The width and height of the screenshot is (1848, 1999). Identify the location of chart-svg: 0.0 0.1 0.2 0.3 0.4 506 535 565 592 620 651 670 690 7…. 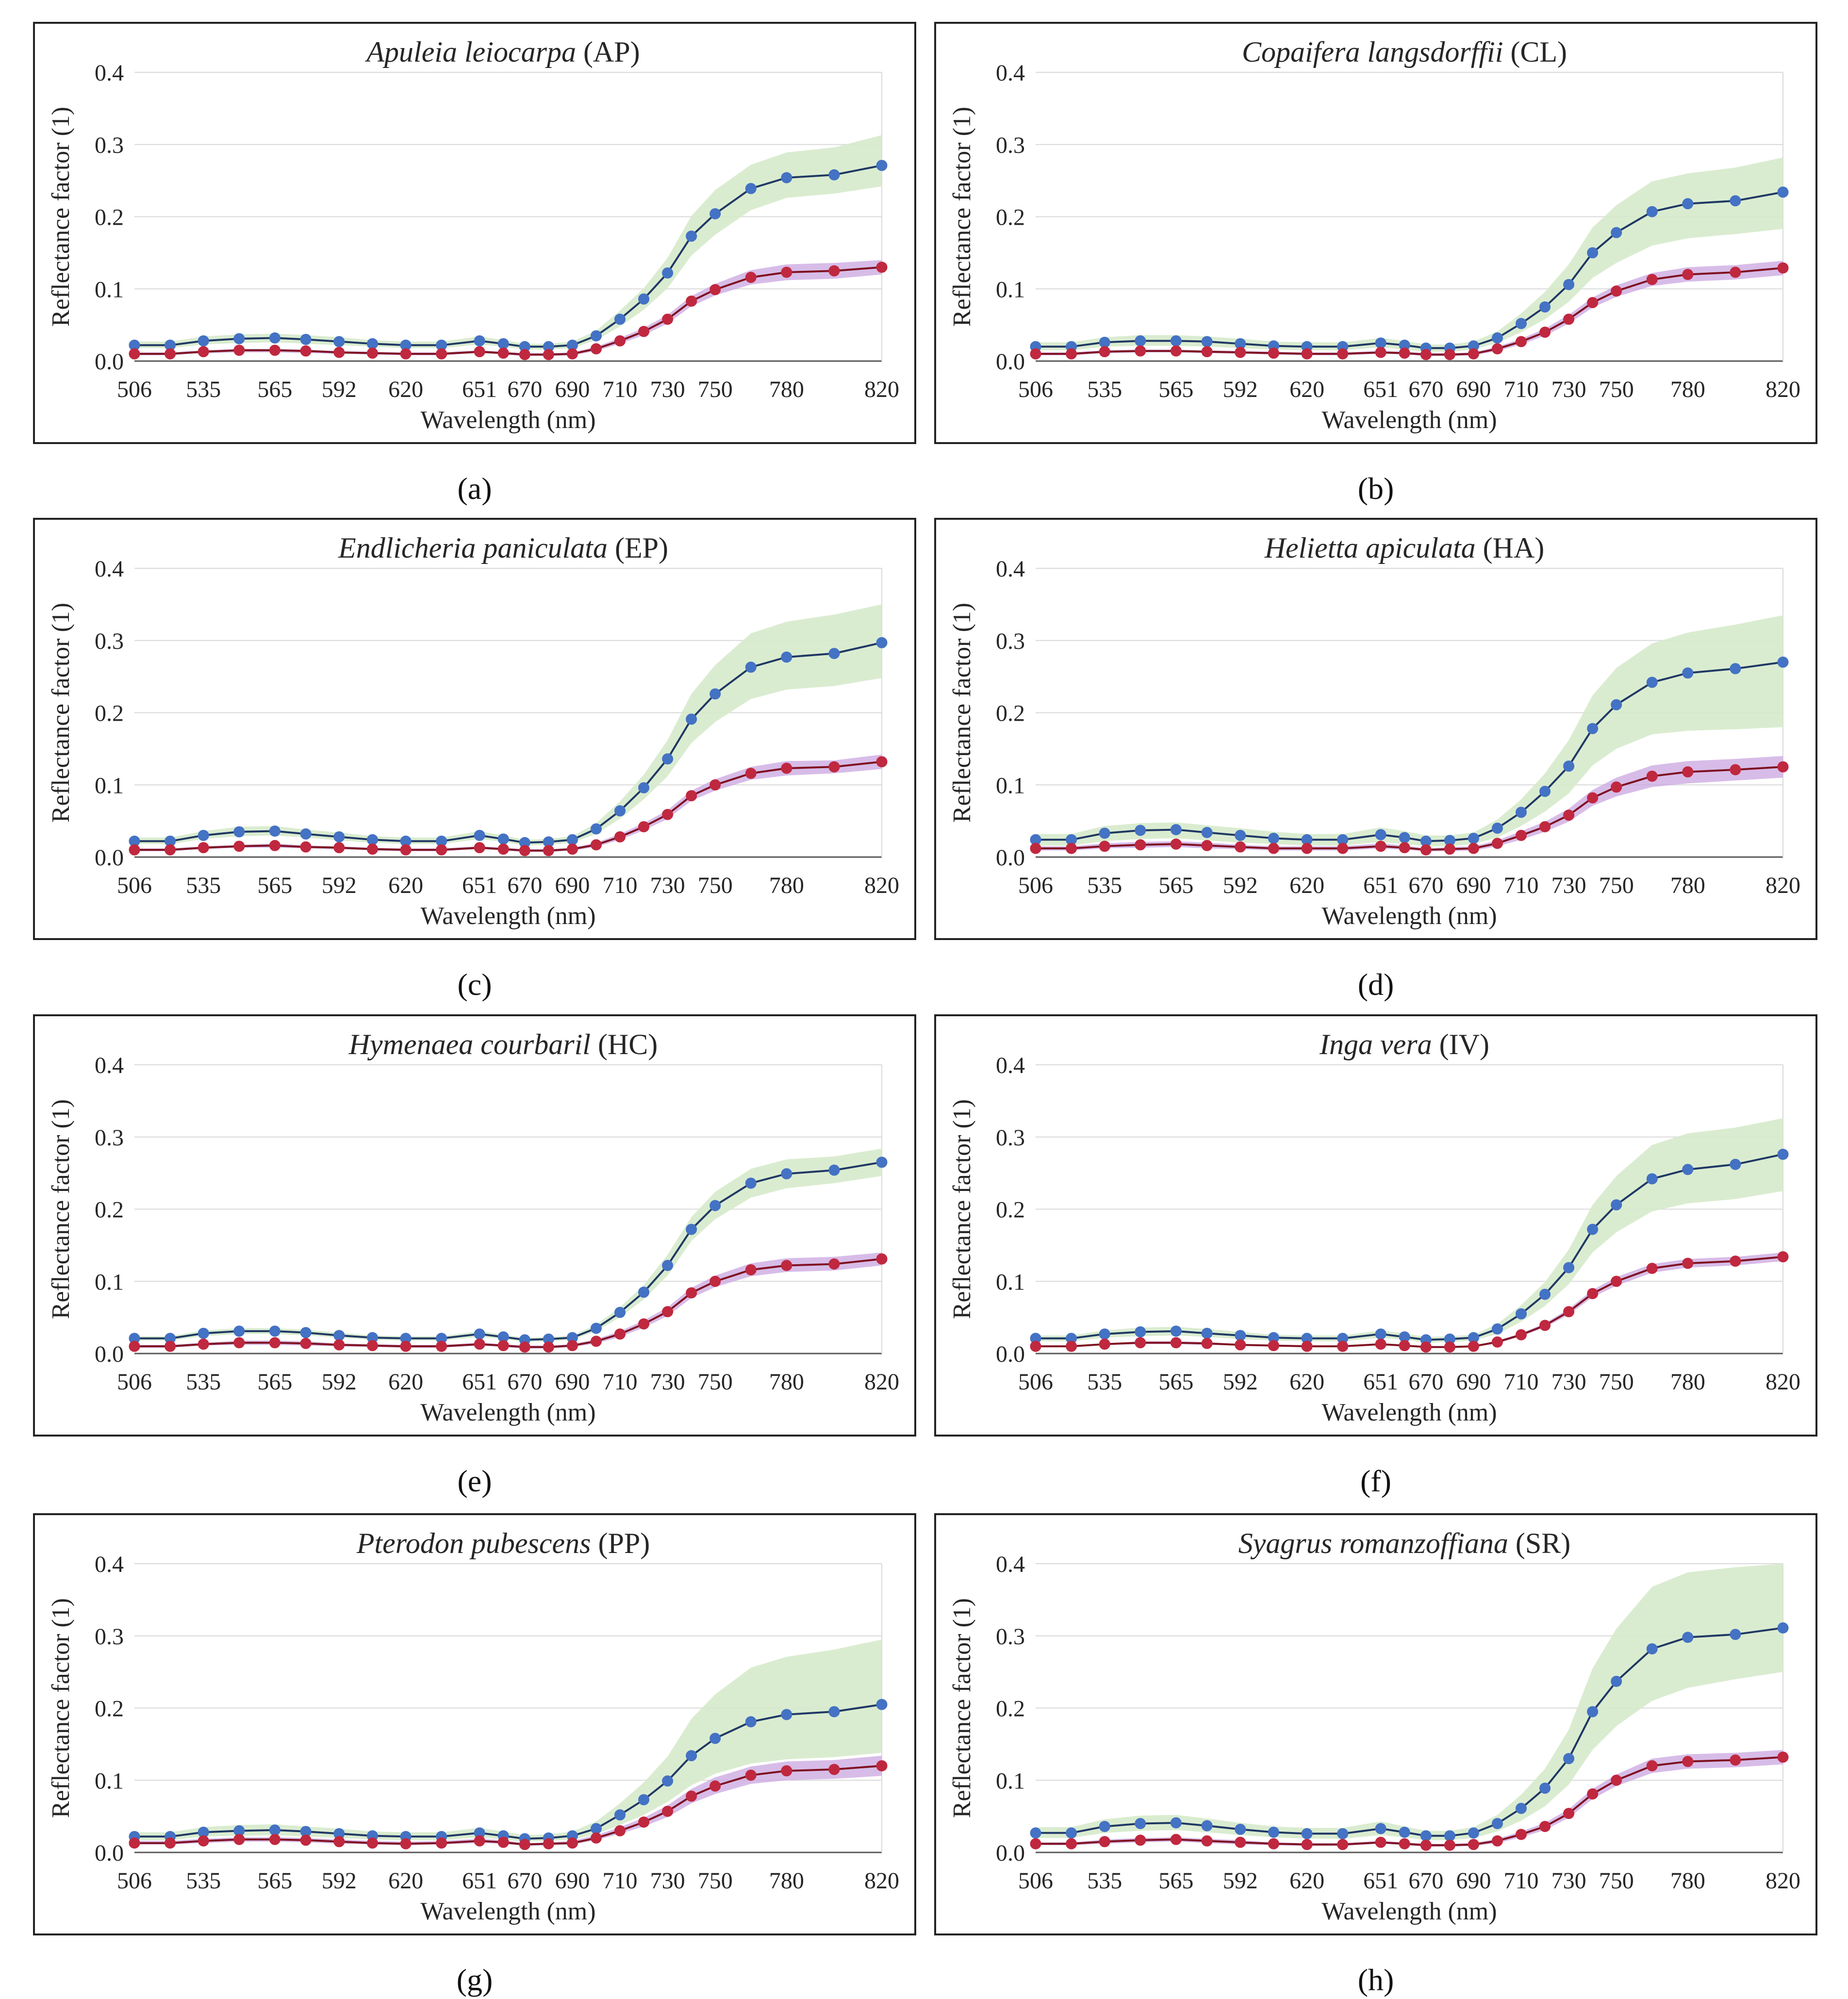
(1374, 235).